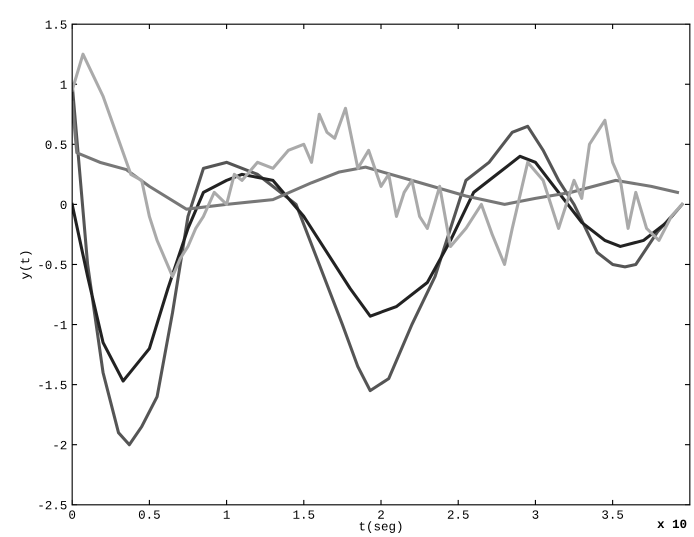  What do you see at coordinates (56, 144) in the screenshot?
I see `y-tick-label: 0.5` at bounding box center [56, 144].